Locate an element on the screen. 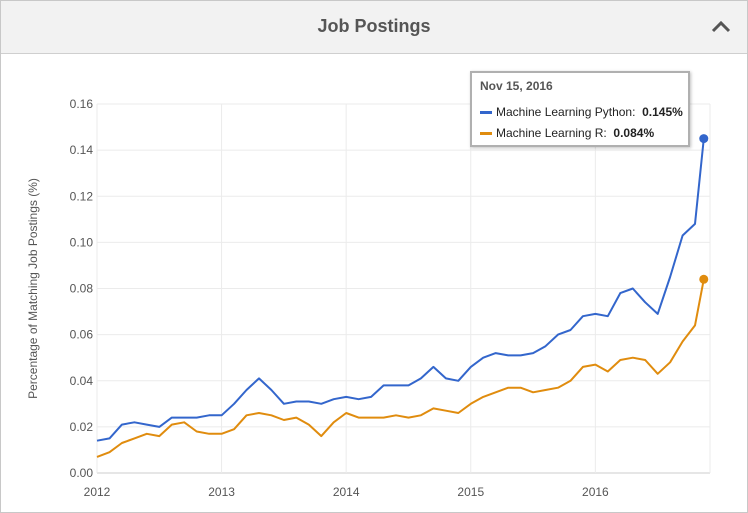 Image resolution: width=748 pixels, height=513 pixels. y-tick-label: 0.16 is located at coordinates (82, 104).